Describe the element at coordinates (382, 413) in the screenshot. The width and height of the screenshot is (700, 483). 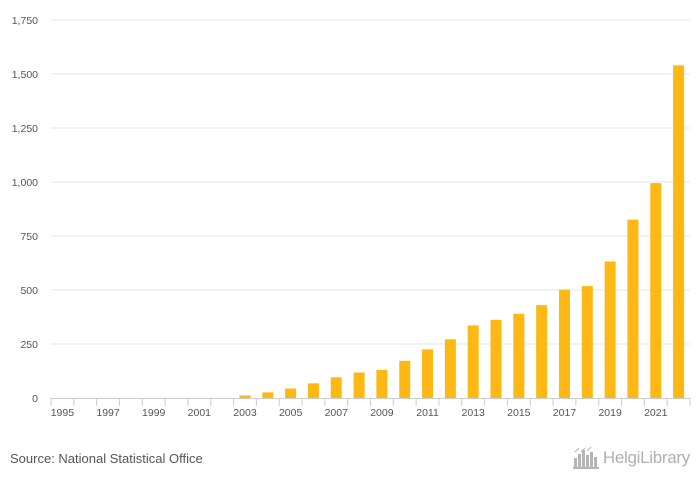
I see `x-tick-label: 2009` at that location.